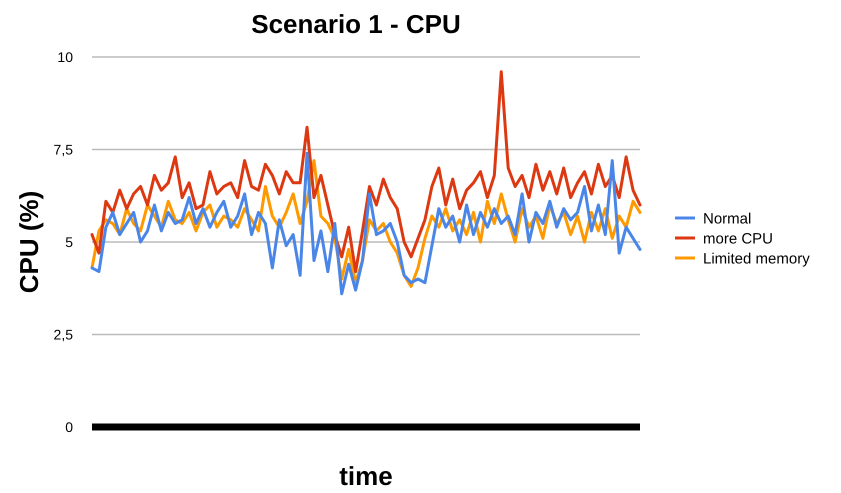 This screenshot has height=493, width=841. I want to click on chart-title: Scenario 1 - CPU, so click(356, 24).